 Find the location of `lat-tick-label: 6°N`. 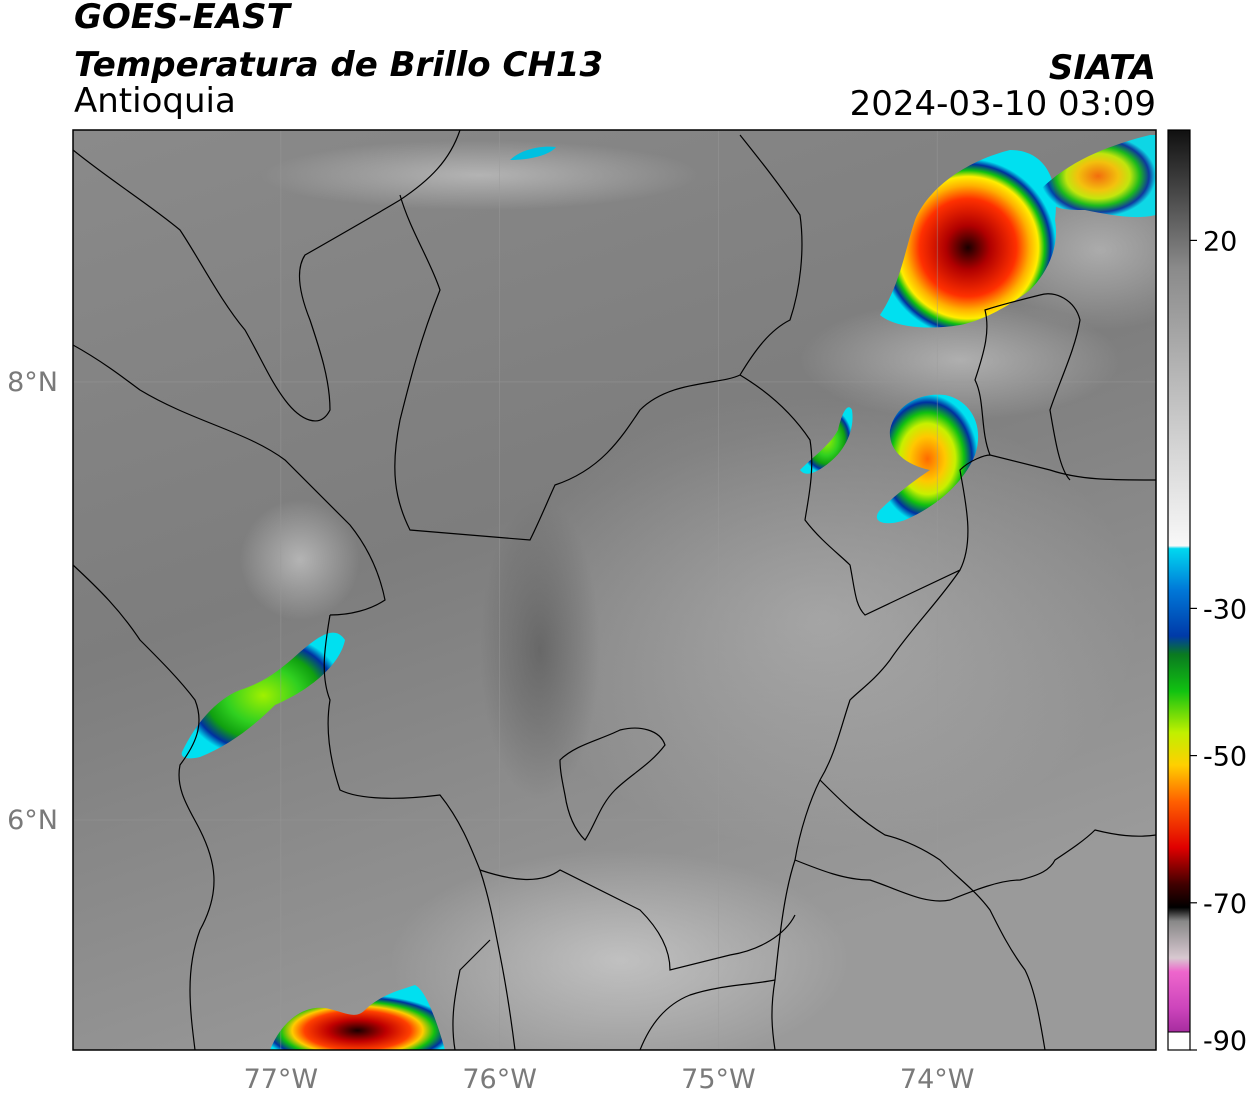

lat-tick-label: 6°N is located at coordinates (32, 820).